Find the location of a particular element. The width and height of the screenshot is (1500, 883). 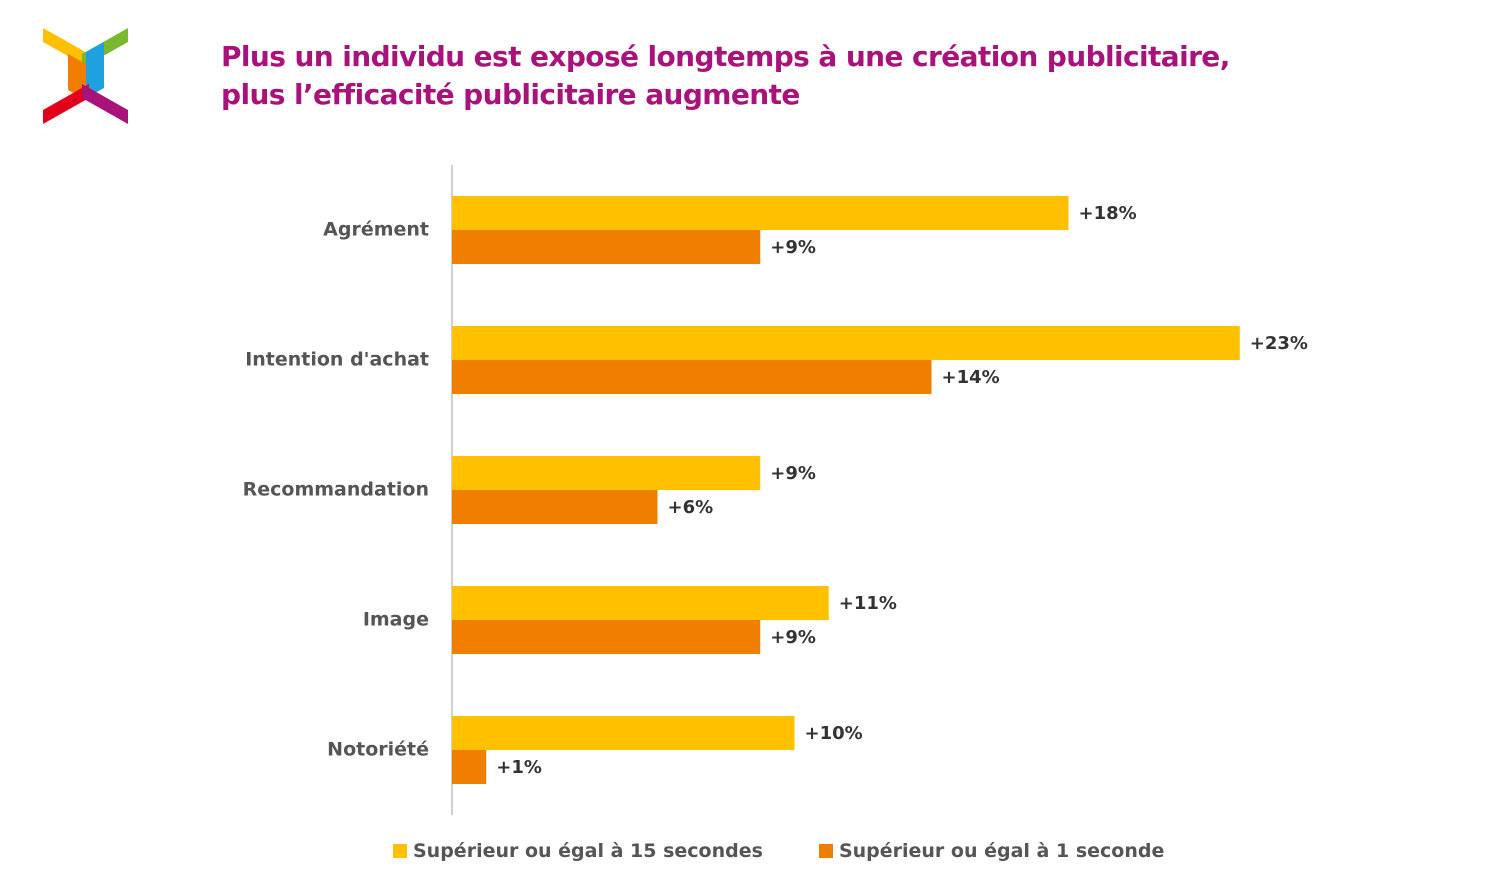

legend-label-1s: Supérieur ou égal à 1 seconde is located at coordinates (1001, 851).